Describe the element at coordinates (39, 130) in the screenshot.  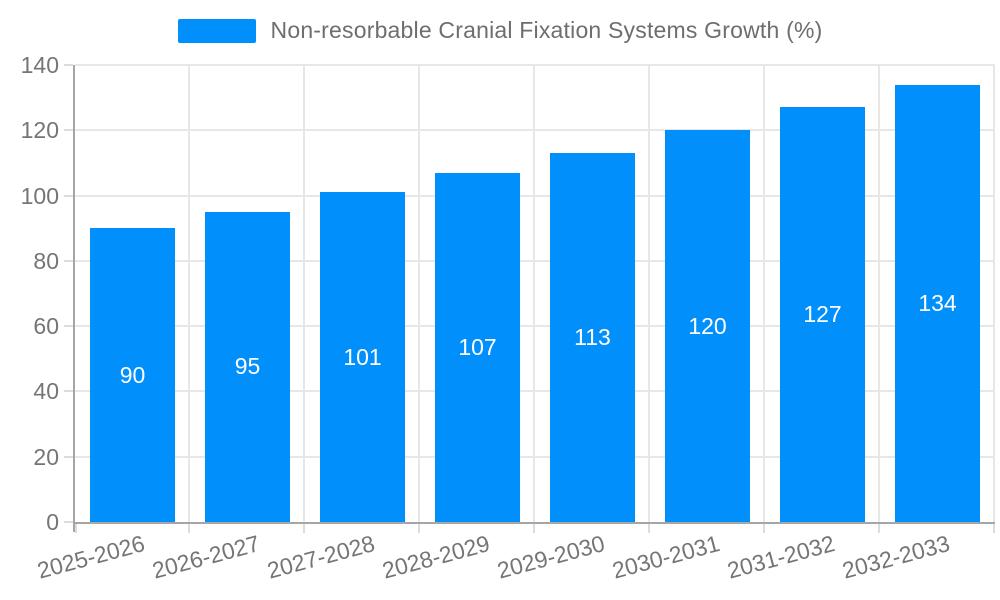
I see `y-axis-label: 120` at that location.